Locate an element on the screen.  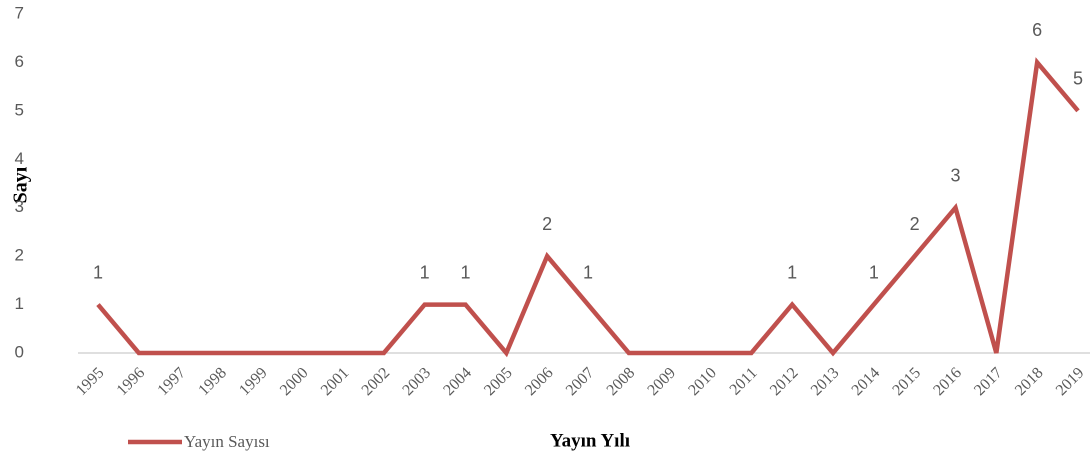
x-tick-label: 1995 is located at coordinates (90, 381).